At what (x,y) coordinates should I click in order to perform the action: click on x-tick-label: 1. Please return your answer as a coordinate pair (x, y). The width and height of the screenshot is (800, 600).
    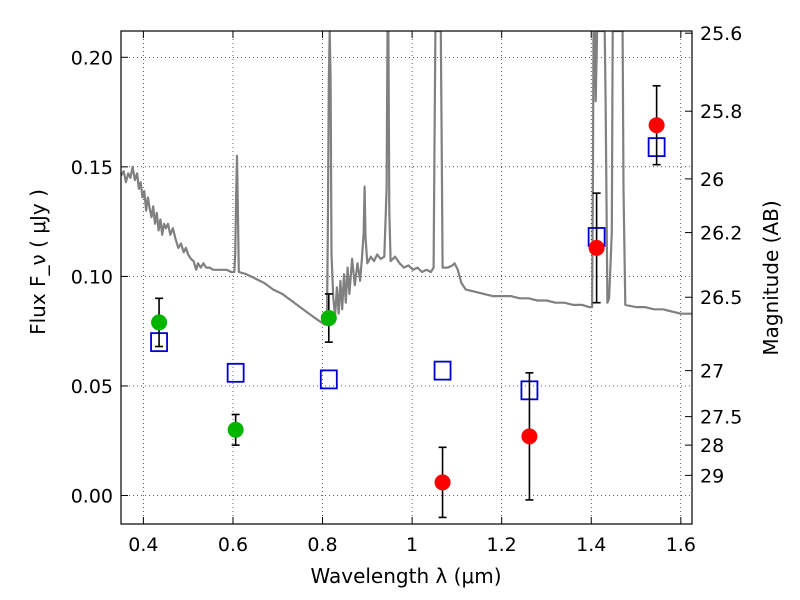
    Looking at the image, I should click on (412, 545).